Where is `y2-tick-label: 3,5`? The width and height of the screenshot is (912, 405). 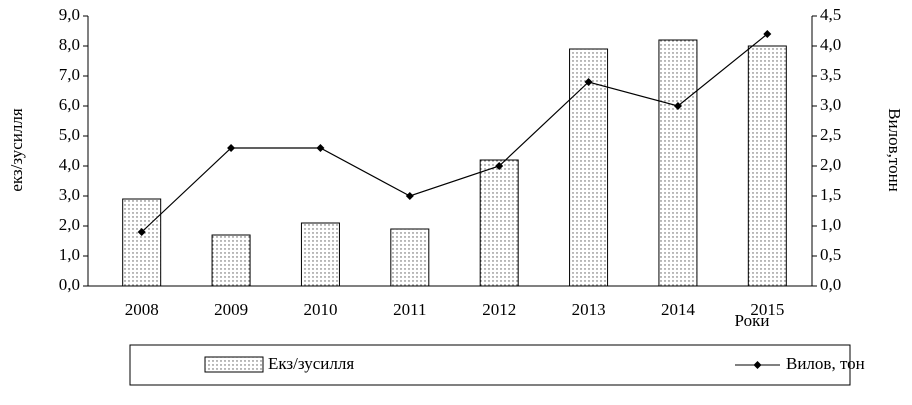
y2-tick-label: 3,5 is located at coordinates (830, 74).